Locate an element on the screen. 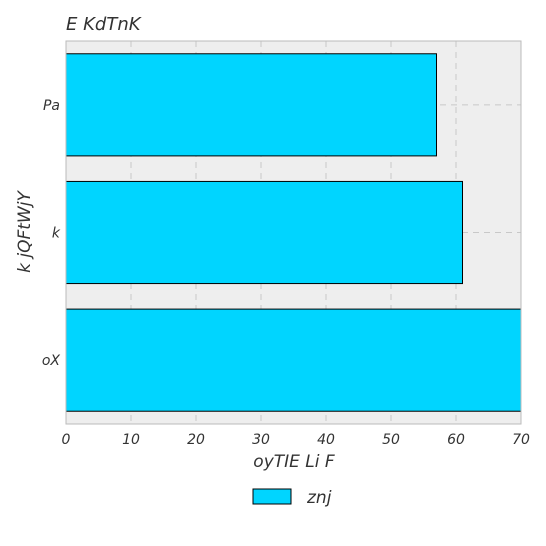 This screenshot has height=546, width=546. x-tick-label: 10 is located at coordinates (131, 440).